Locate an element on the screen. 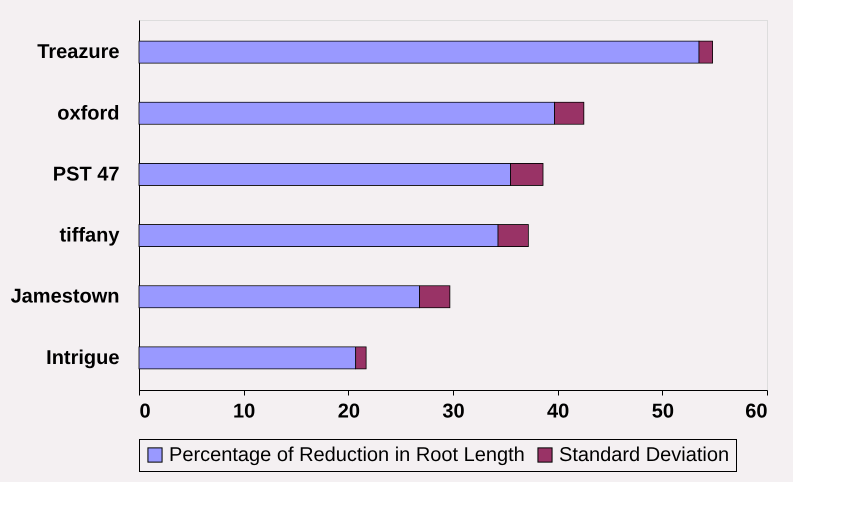  y-tick-label: Intrigue is located at coordinates (83, 357).